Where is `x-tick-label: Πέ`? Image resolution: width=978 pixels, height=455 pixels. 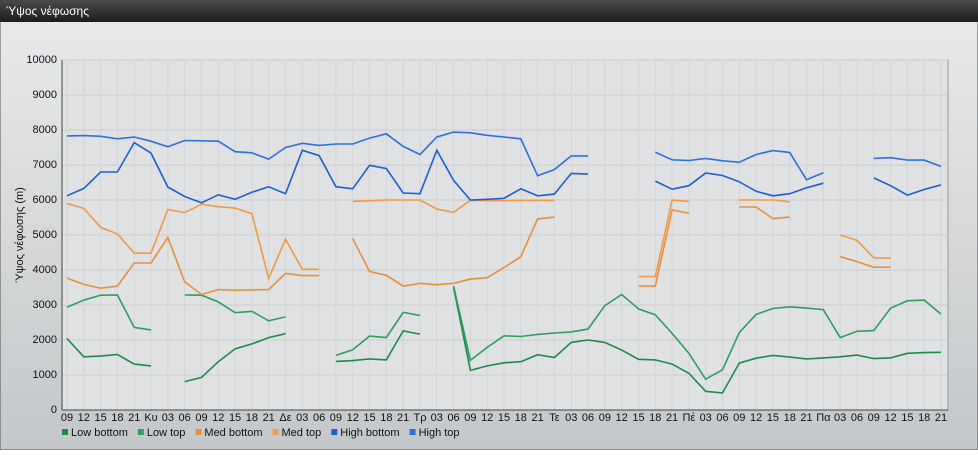 x-tick-label: Πέ is located at coordinates (688, 418).